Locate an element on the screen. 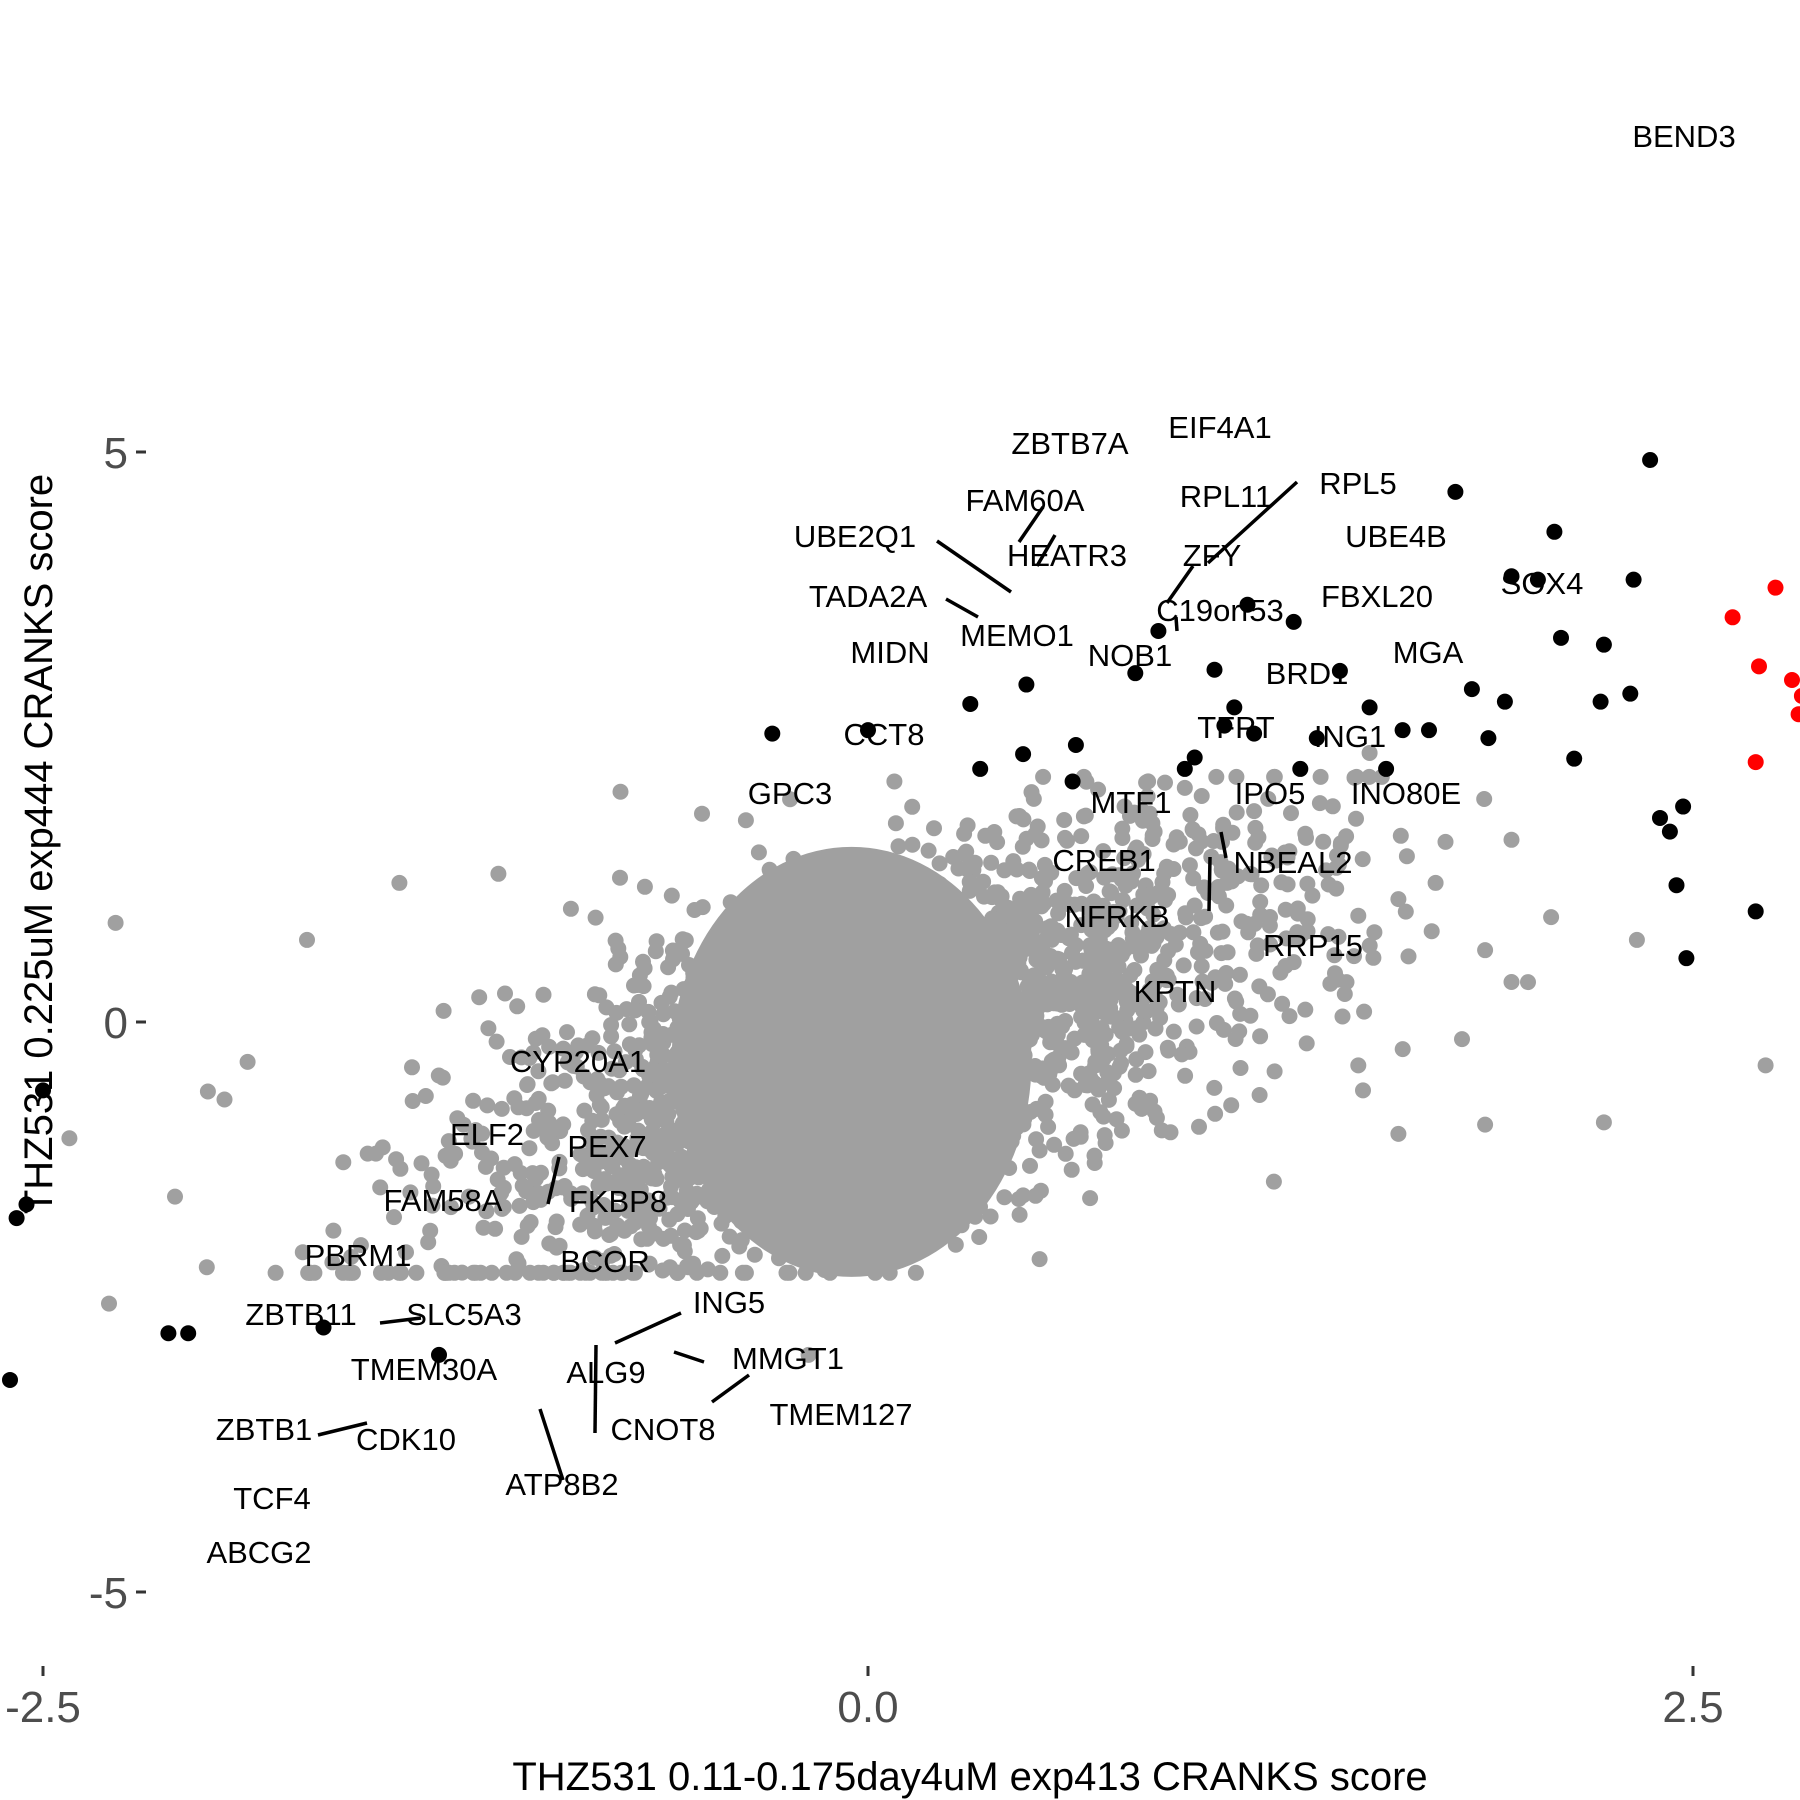 This screenshot has width=1800, height=1800. point-label-heatr3: HEATR3 is located at coordinates (1067, 555).